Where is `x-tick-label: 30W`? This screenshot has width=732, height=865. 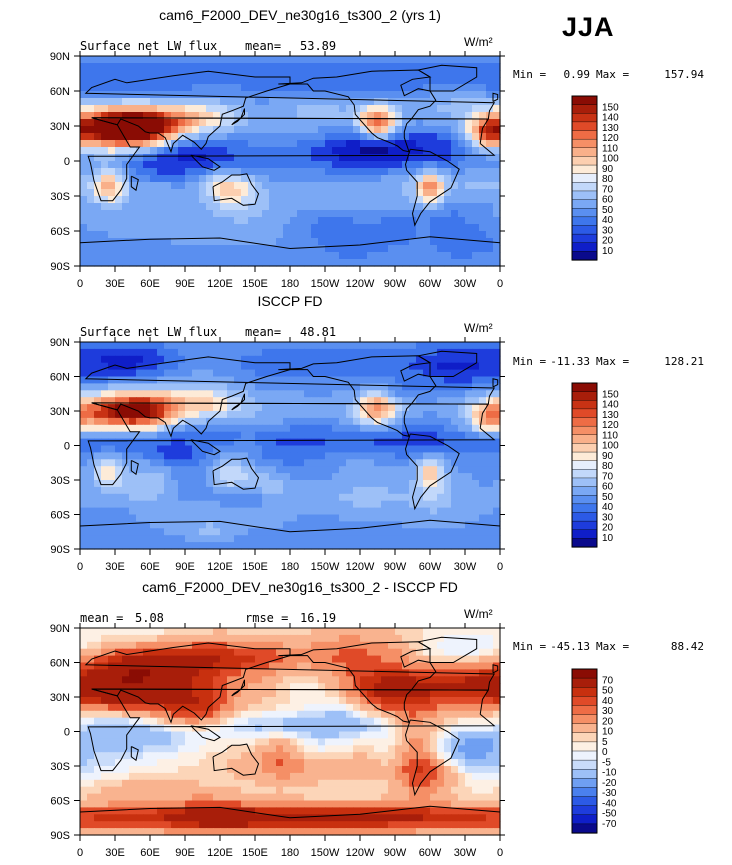 x-tick-label: 30W is located at coordinates (465, 284).